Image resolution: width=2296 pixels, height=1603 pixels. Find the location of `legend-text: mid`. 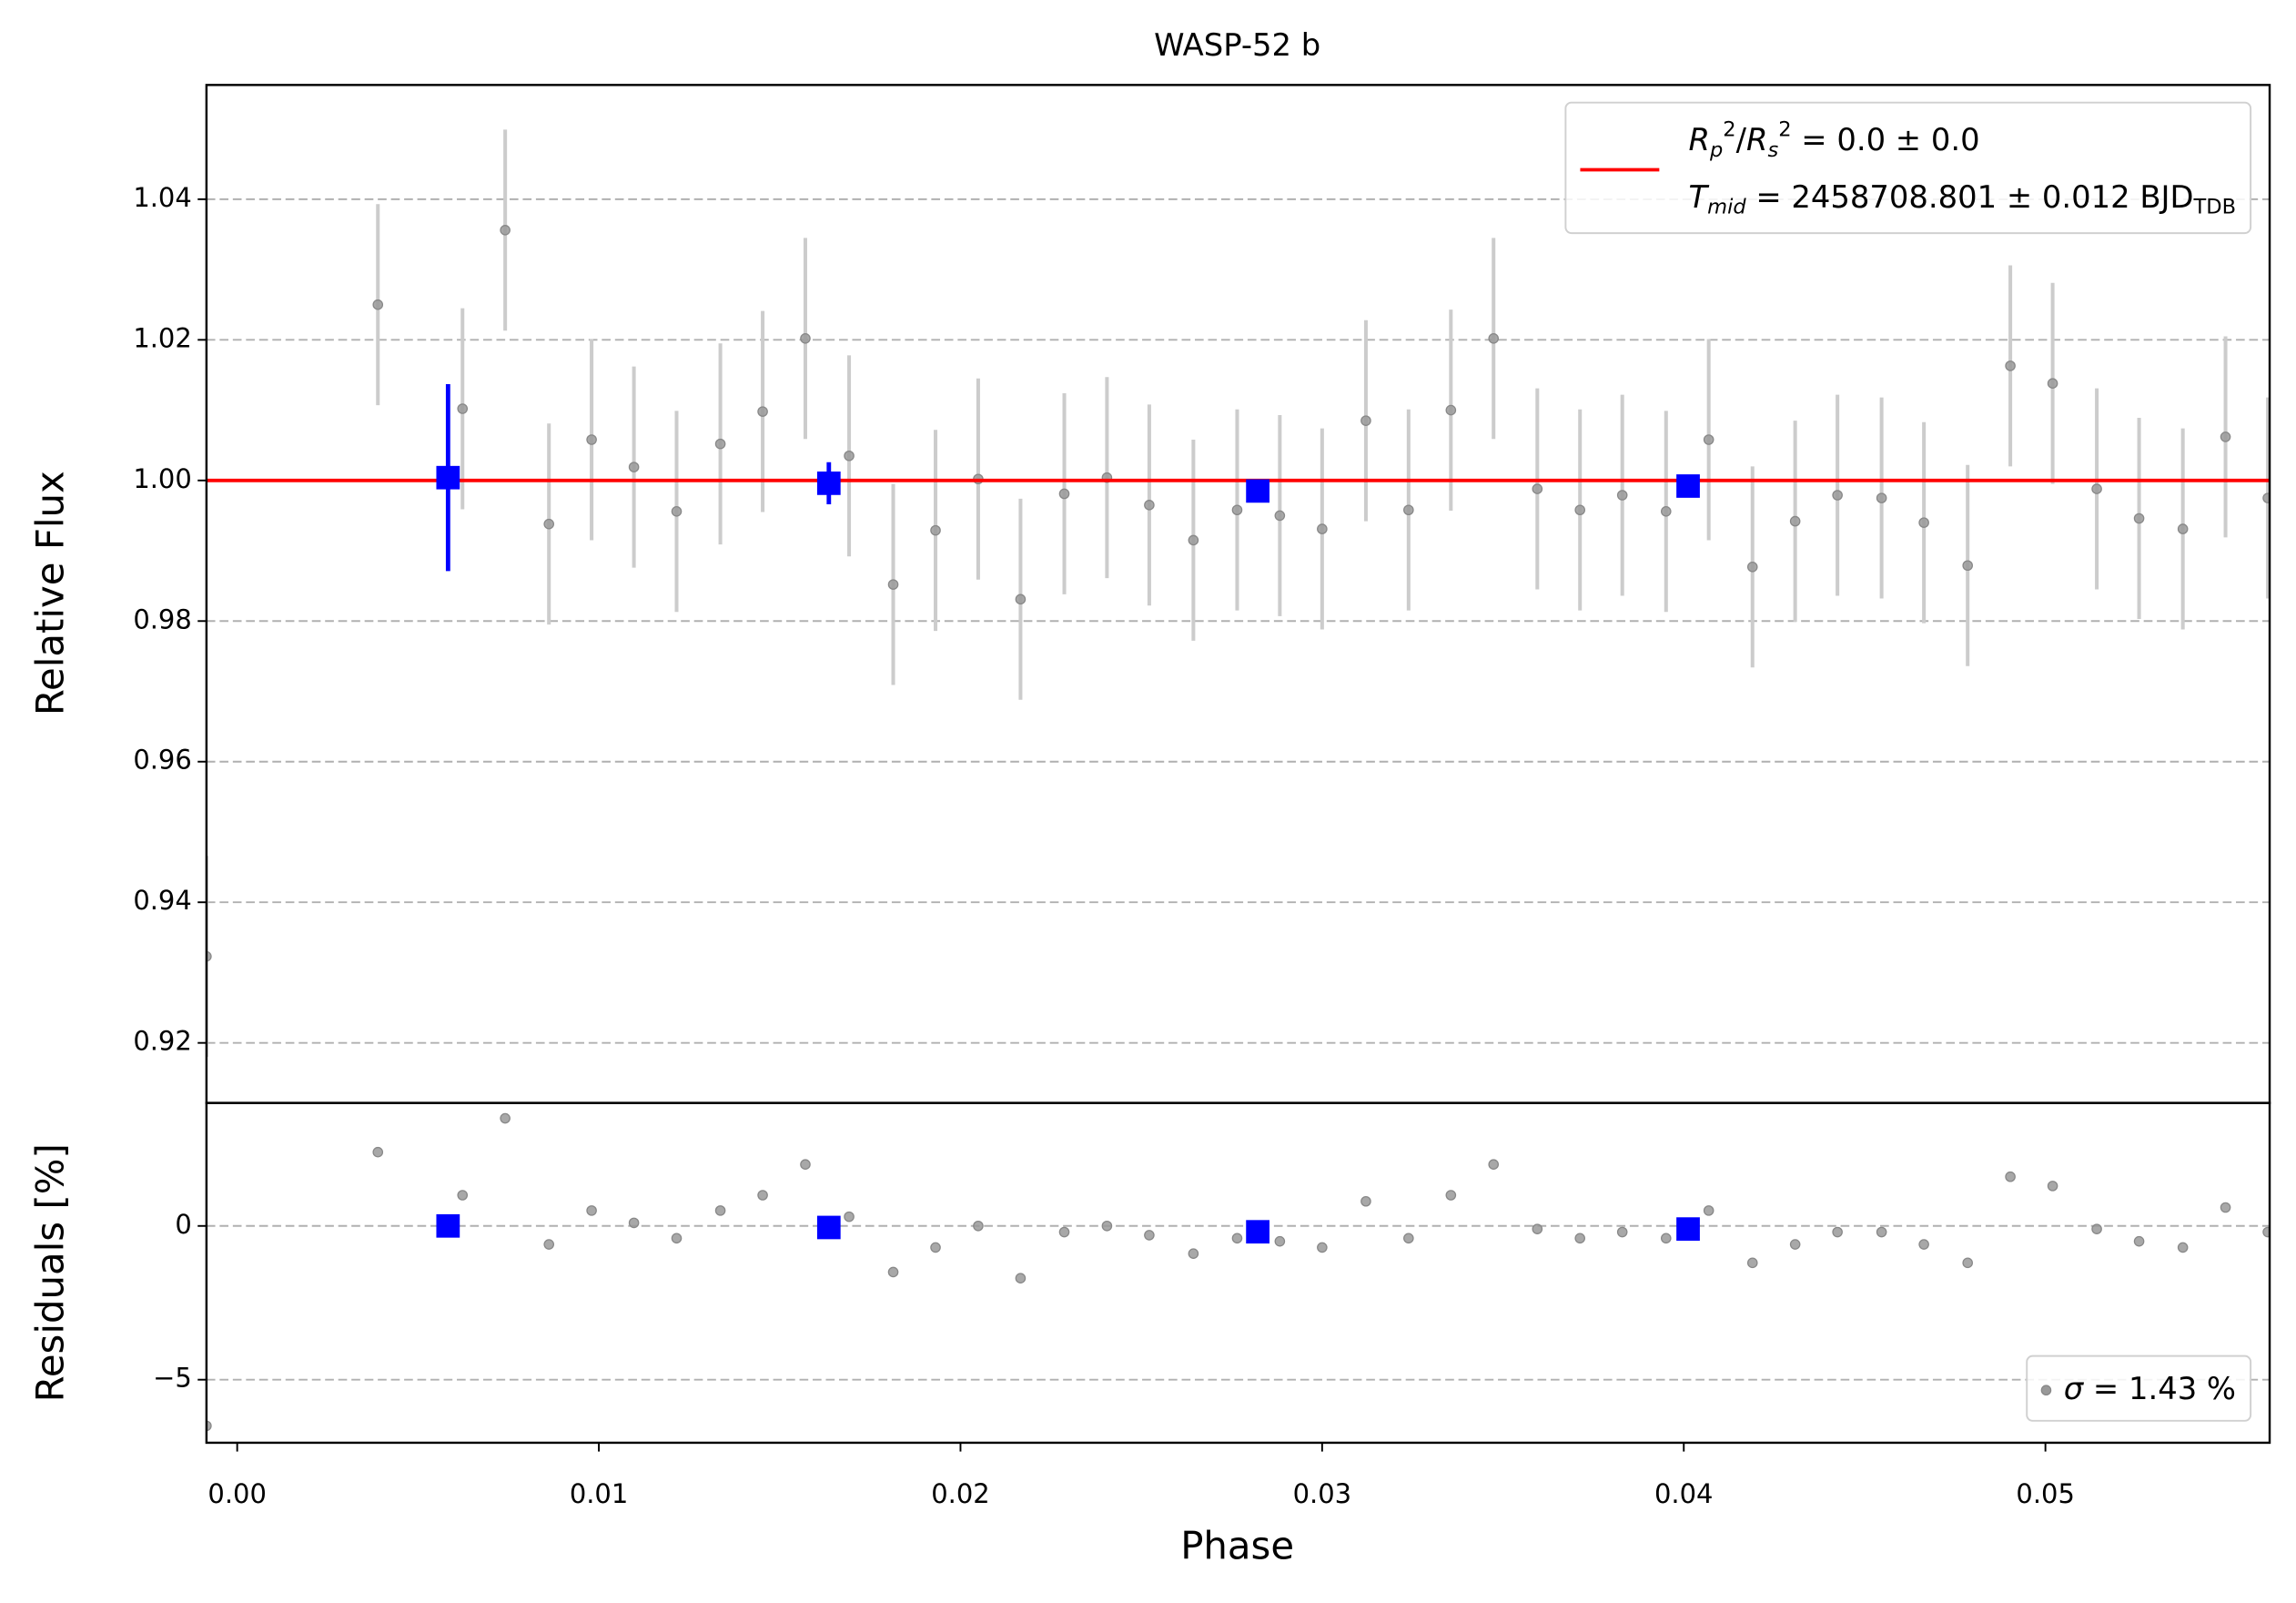

legend-text: mid is located at coordinates (1727, 206).